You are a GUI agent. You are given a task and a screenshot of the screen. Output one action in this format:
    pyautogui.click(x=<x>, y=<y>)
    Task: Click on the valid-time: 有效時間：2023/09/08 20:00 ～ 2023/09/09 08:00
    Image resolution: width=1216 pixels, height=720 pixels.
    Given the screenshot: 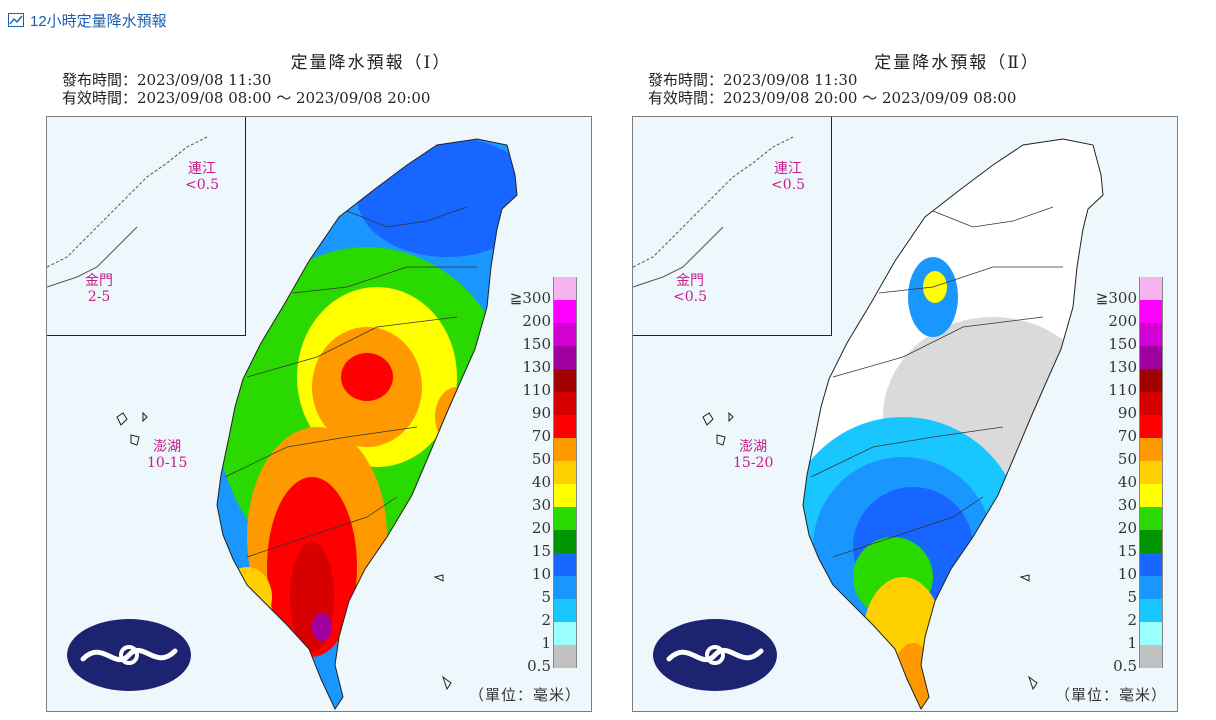 What is the action you would take?
    pyautogui.click(x=832, y=98)
    